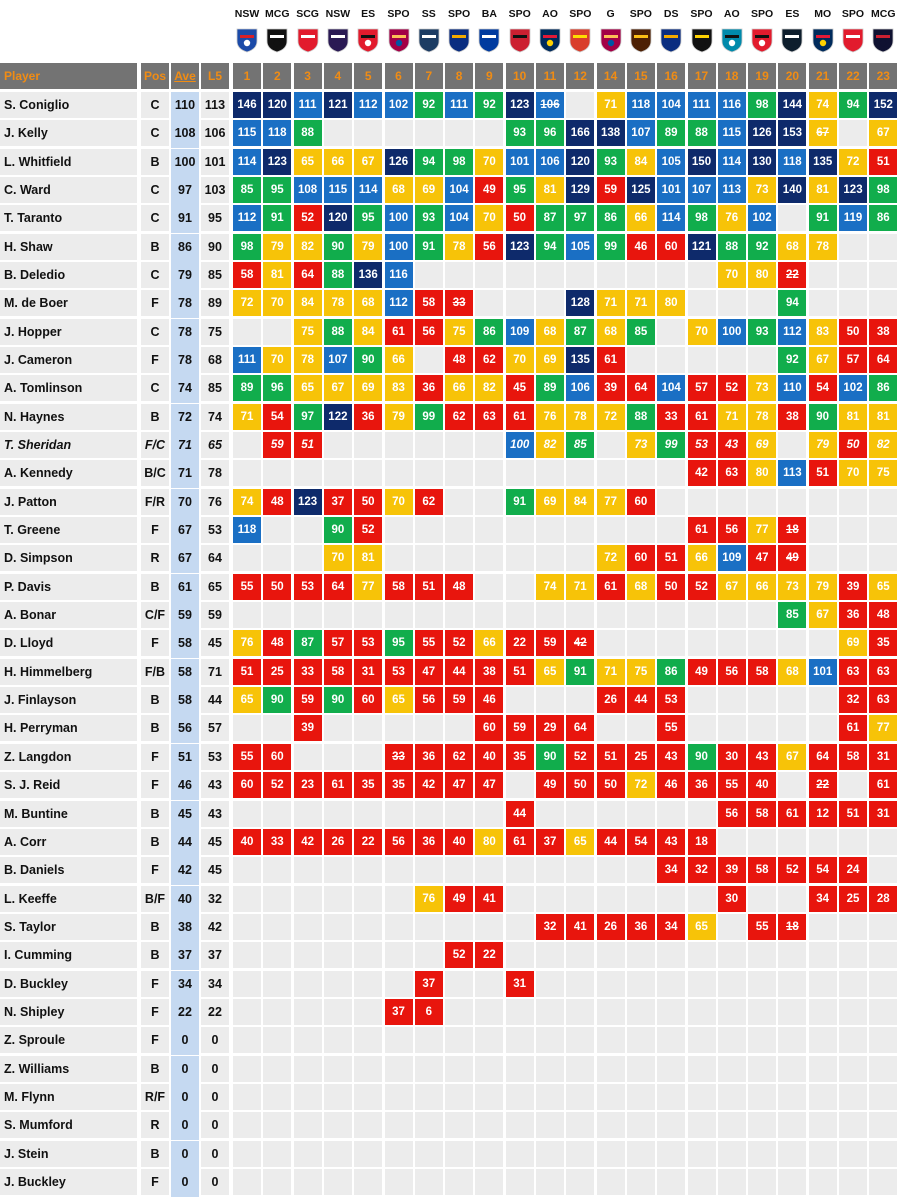 The height and width of the screenshot is (1200, 900). What do you see at coordinates (398, 105) in the screenshot?
I see `score-cell: 102` at bounding box center [398, 105].